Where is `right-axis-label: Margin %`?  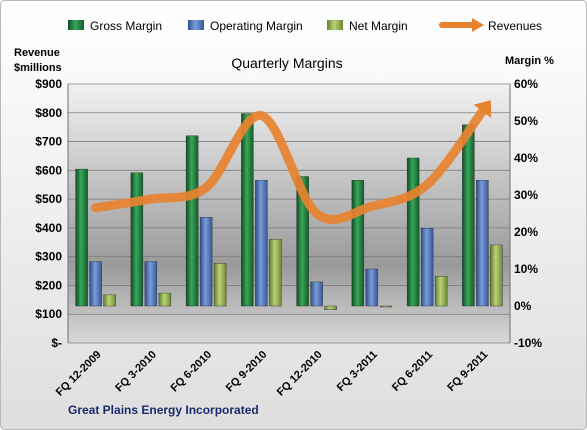 right-axis-label: Margin % is located at coordinates (529, 61).